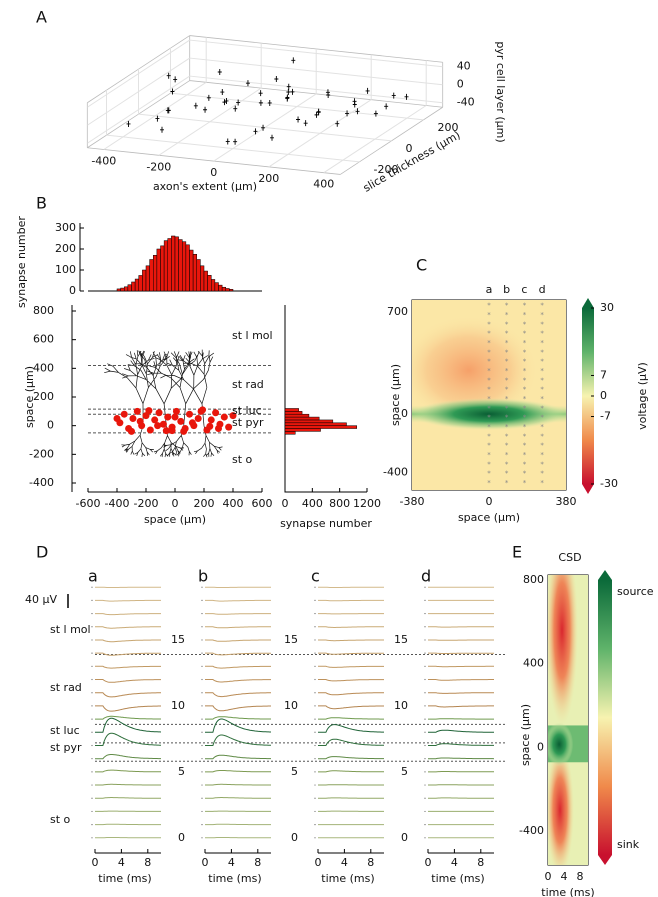 This screenshot has height=897, width=658. What do you see at coordinates (41, 17) in the screenshot?
I see `panel-label: A` at bounding box center [41, 17].